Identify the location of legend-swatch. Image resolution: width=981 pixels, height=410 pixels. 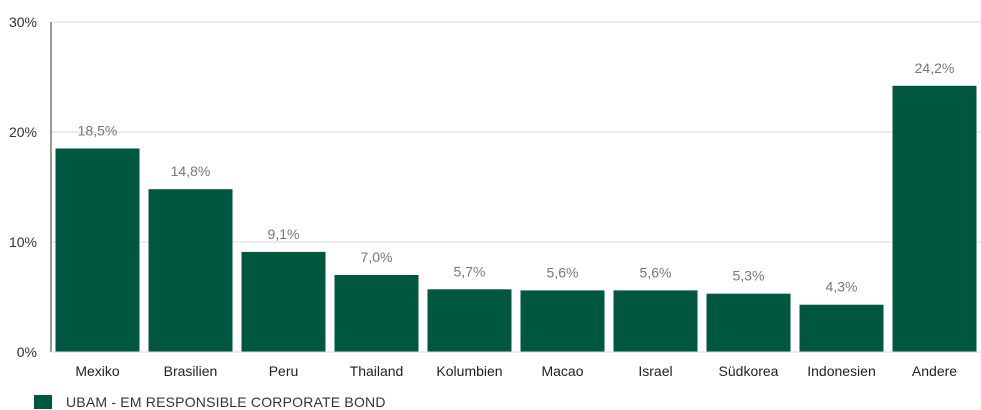
(43, 402).